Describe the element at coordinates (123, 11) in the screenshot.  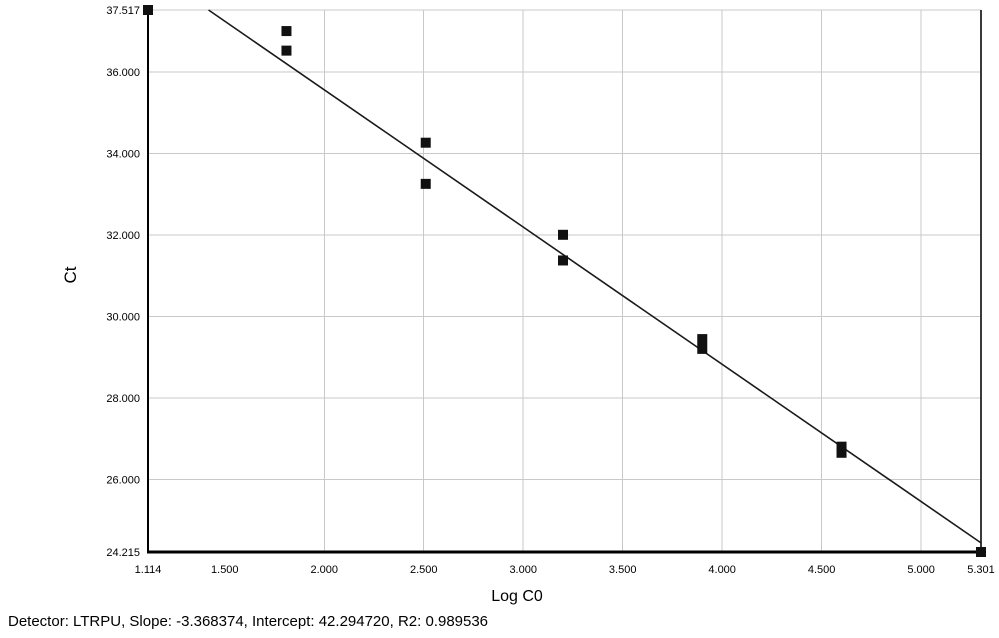
I see `y-tick-label: 37.517` at that location.